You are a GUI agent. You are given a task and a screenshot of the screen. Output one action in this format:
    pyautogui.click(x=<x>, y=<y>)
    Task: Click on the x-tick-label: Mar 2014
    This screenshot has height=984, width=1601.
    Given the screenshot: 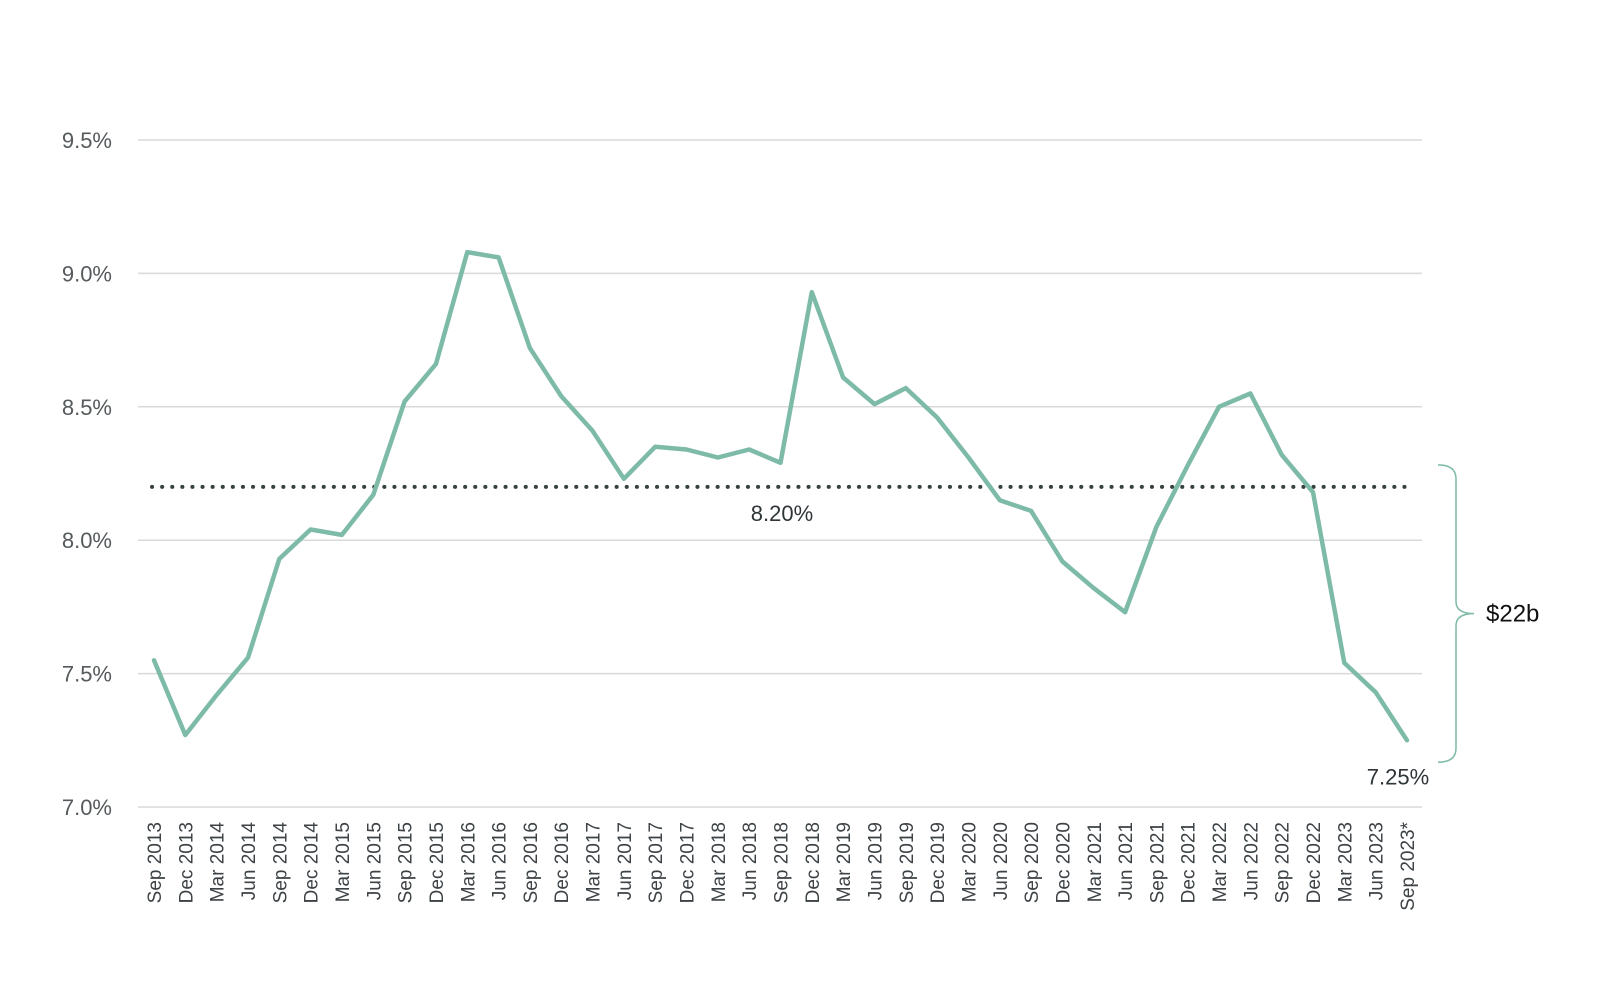 What is the action you would take?
    pyautogui.click(x=218, y=862)
    